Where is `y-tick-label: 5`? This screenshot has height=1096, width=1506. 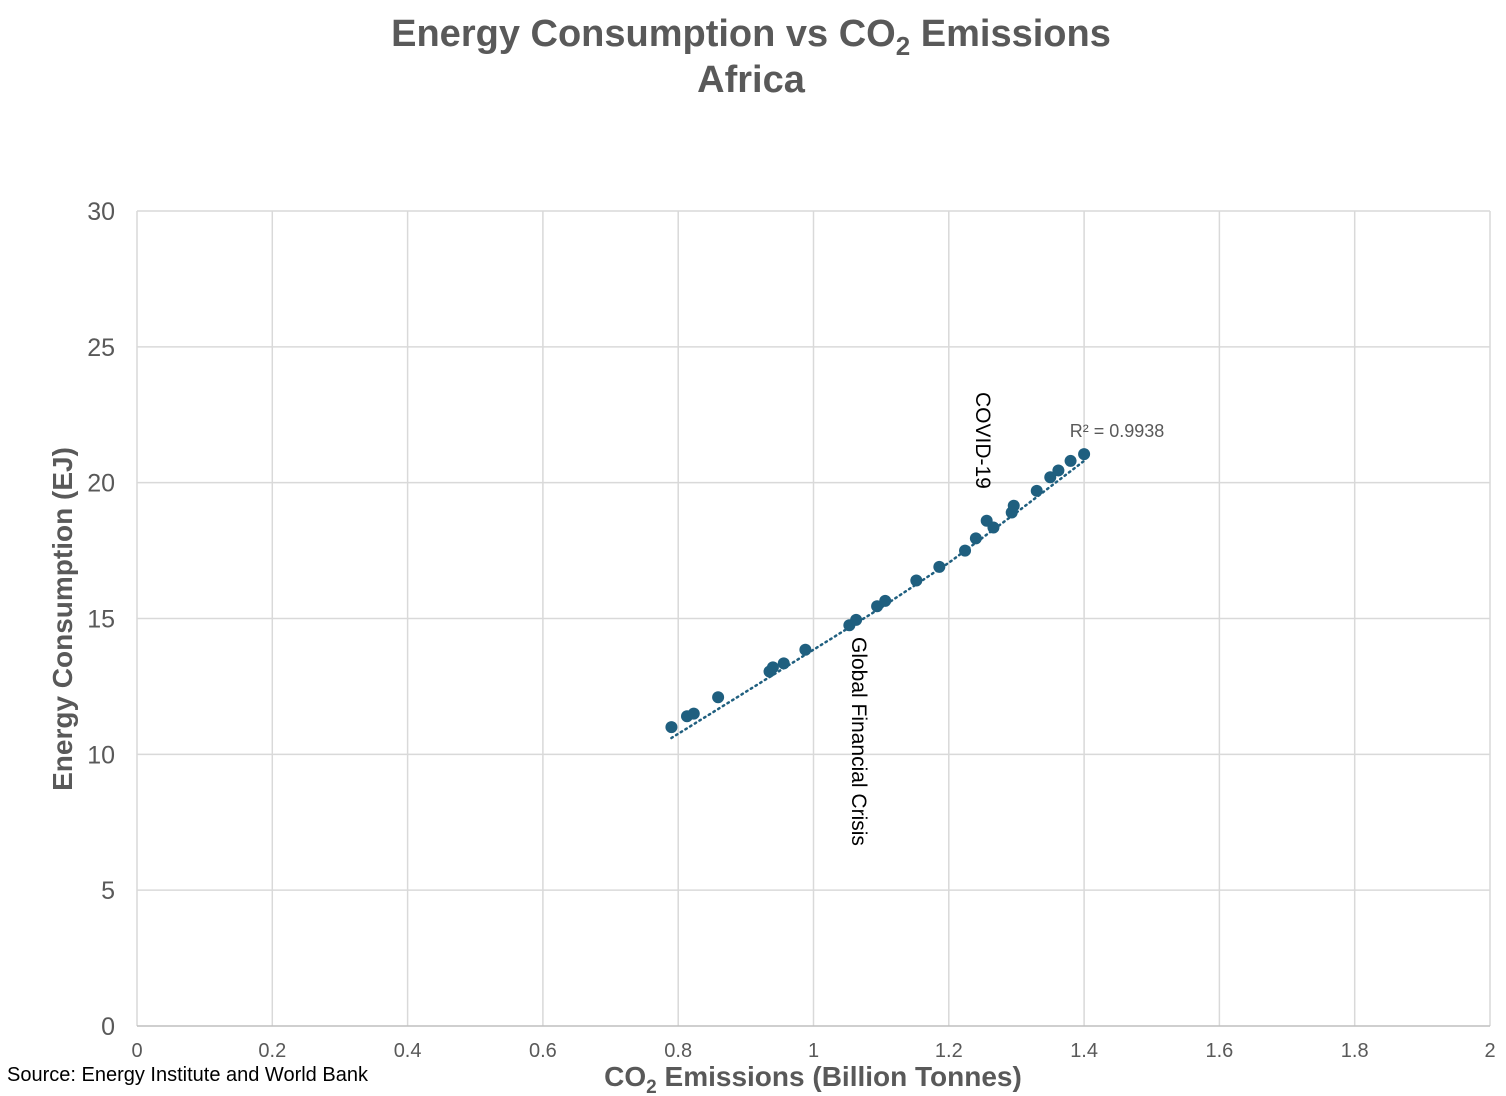 y-tick-label: 5 is located at coordinates (108, 891).